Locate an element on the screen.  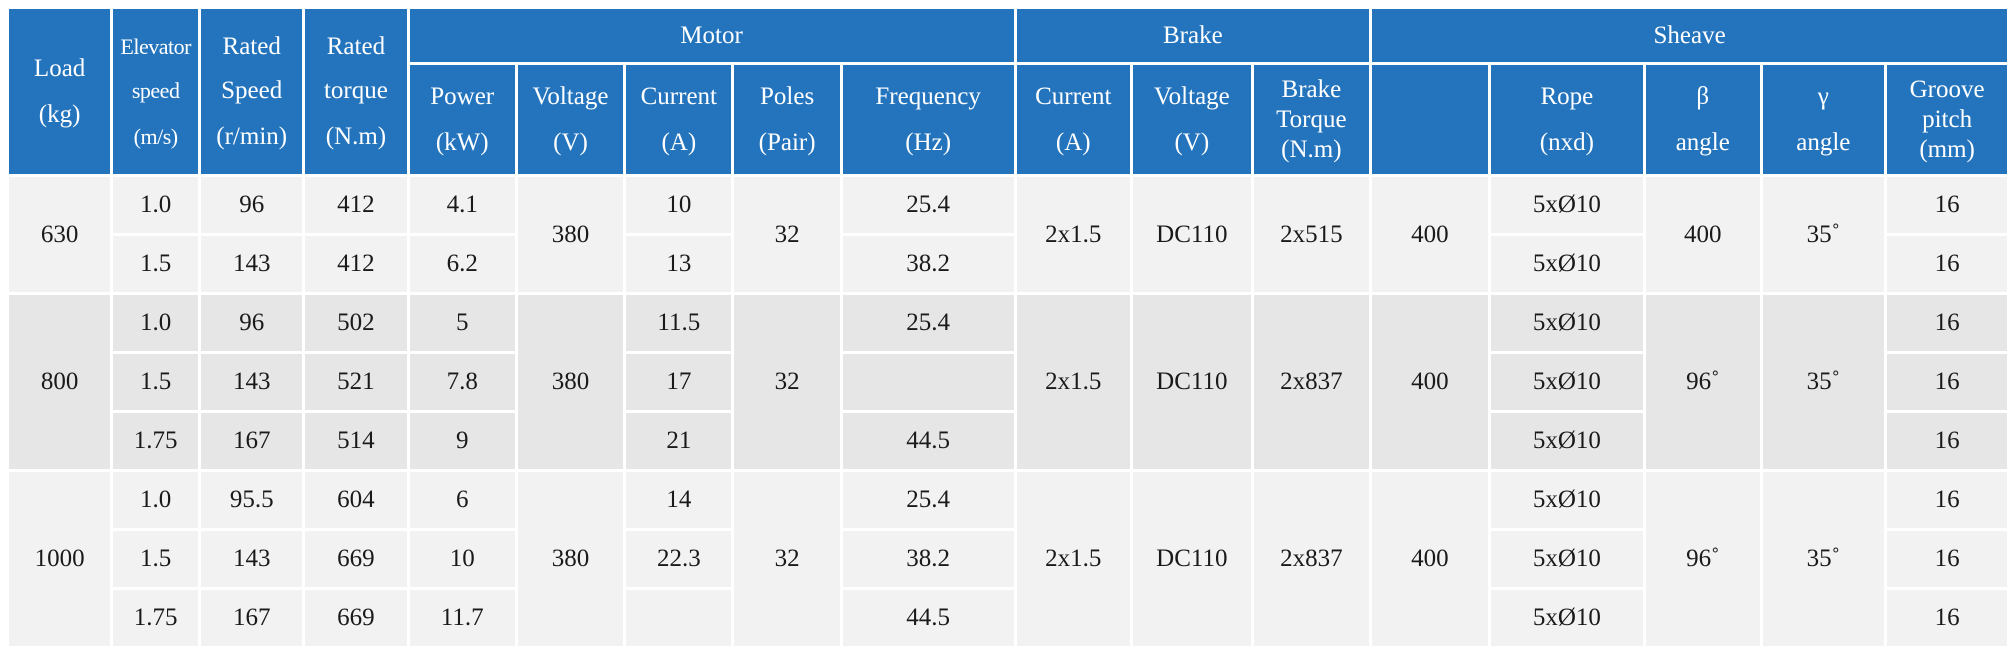
cell-torque: 502 is located at coordinates (356, 323).